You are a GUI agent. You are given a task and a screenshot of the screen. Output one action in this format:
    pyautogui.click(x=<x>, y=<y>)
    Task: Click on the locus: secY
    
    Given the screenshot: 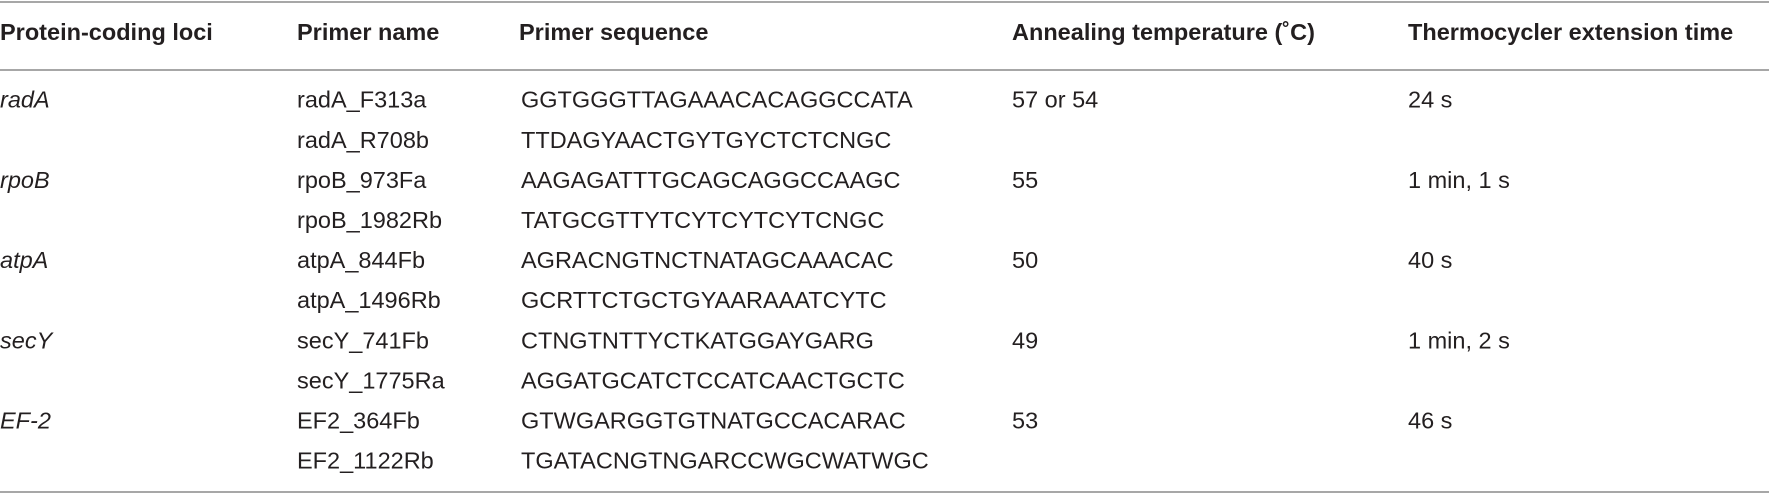 What is the action you would take?
    pyautogui.click(x=27, y=340)
    